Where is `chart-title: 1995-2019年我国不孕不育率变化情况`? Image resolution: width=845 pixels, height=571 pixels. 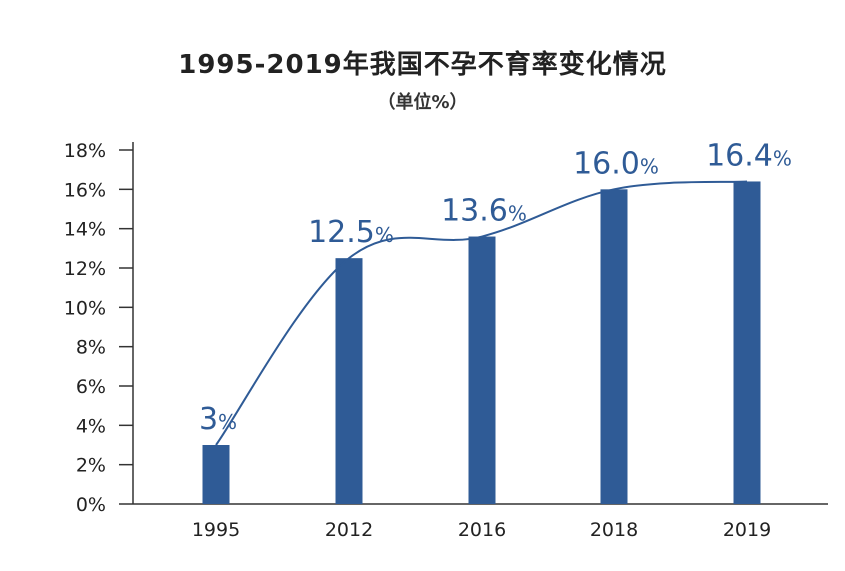 chart-title: 1995-2019年我国不孕不育率变化情况 is located at coordinates (422, 65).